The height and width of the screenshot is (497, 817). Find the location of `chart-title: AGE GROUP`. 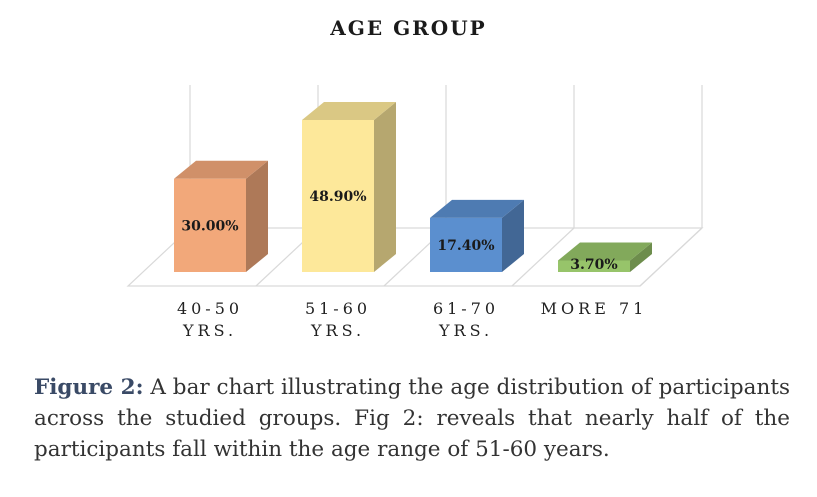

chart-title: AGE GROUP is located at coordinates (408, 28).